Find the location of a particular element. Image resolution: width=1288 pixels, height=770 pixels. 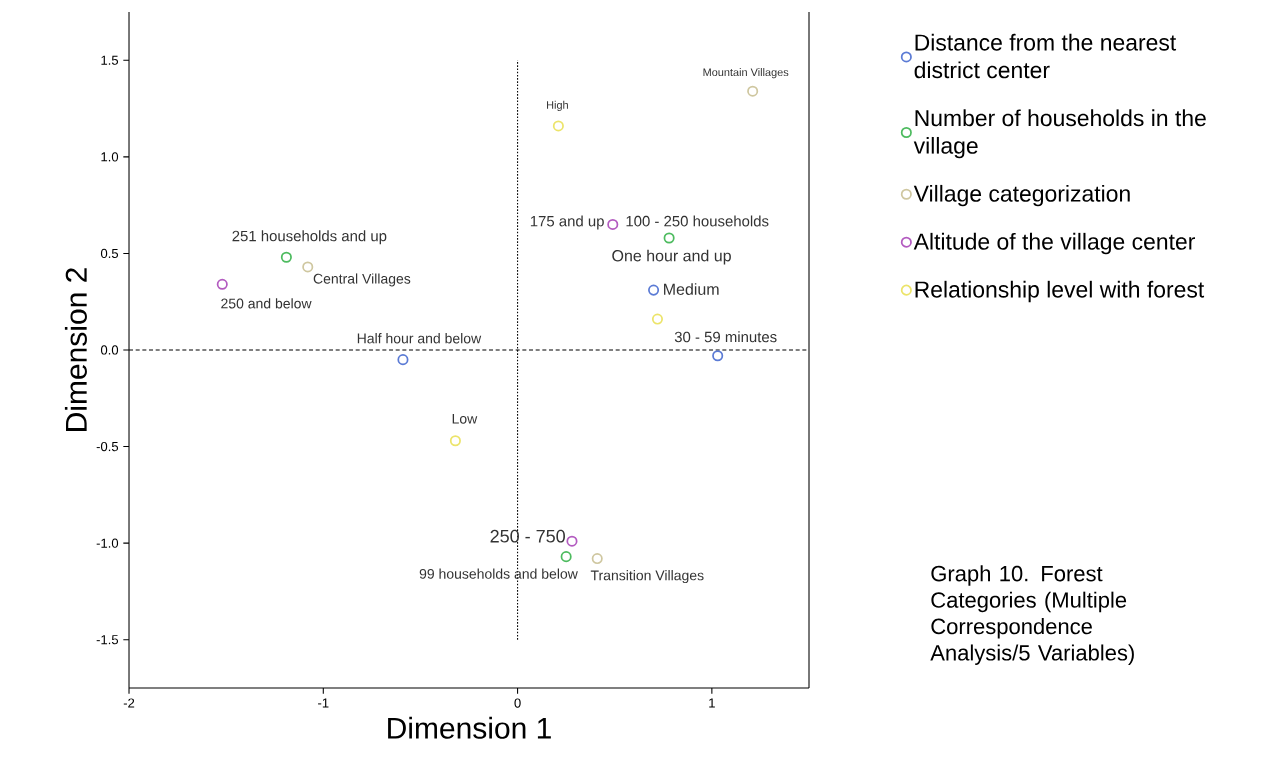

annotation: 30 - 59 minutes is located at coordinates (725, 337).